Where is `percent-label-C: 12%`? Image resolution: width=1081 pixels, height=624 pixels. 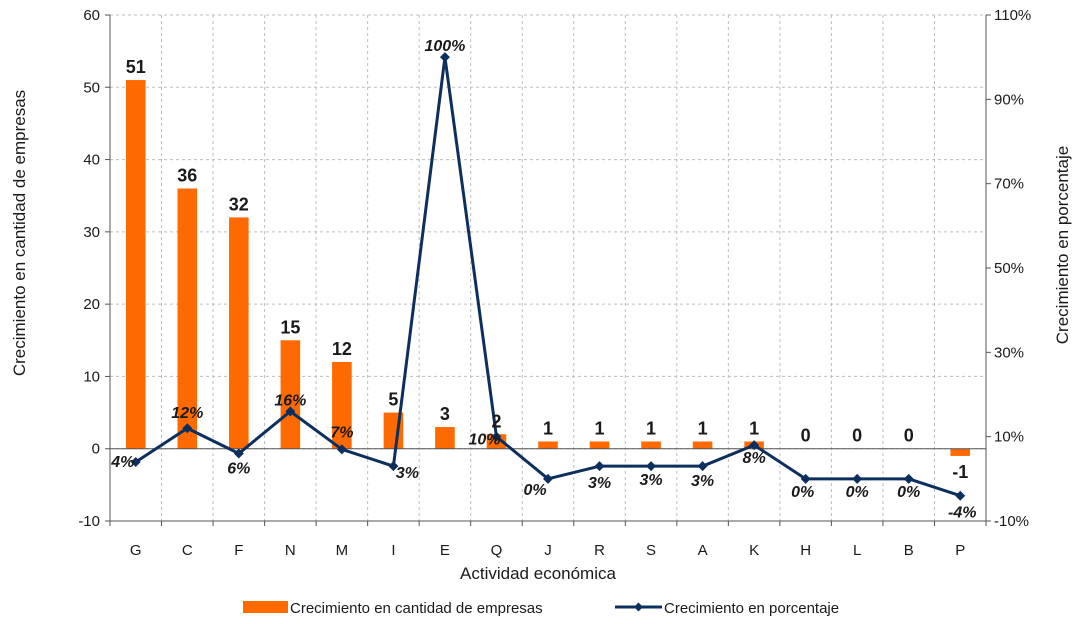 percent-label-C: 12% is located at coordinates (187, 413).